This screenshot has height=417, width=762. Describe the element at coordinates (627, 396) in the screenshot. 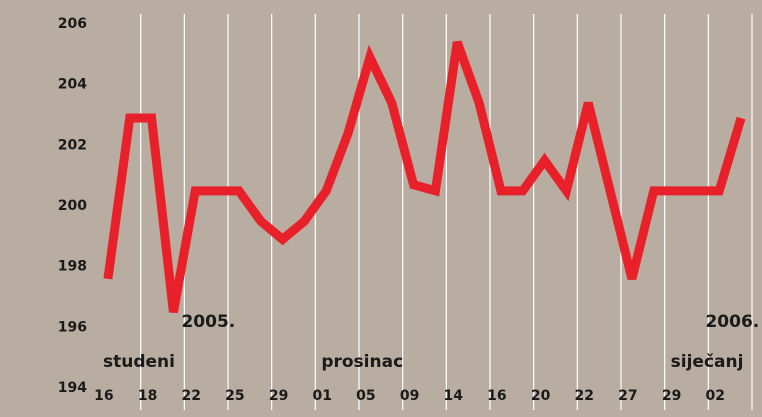

I see `x-tick-label: 27` at that location.